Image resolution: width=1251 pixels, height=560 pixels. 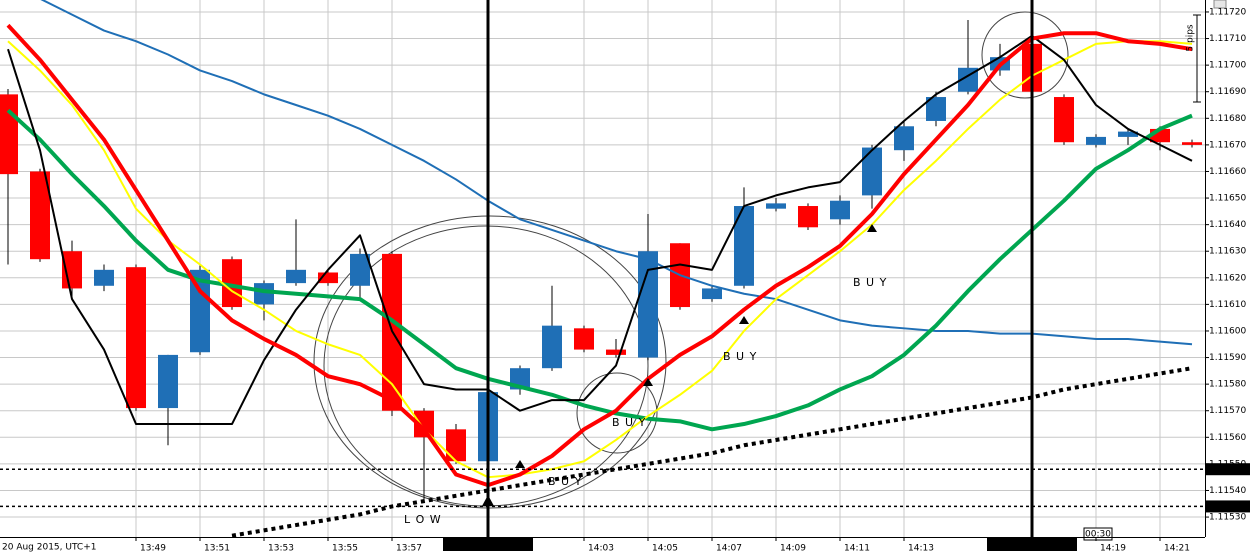 What do you see at coordinates (1227, 119) in the screenshot?
I see `y-tick-label: 1.11680` at bounding box center [1227, 119].